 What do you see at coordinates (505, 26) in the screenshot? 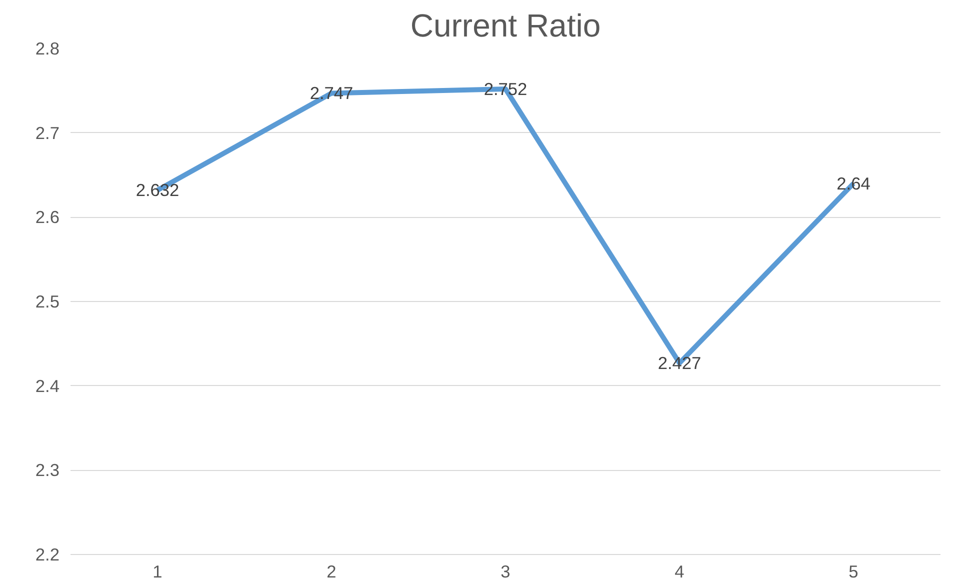
I see `chart-title: Current Ratio` at bounding box center [505, 26].